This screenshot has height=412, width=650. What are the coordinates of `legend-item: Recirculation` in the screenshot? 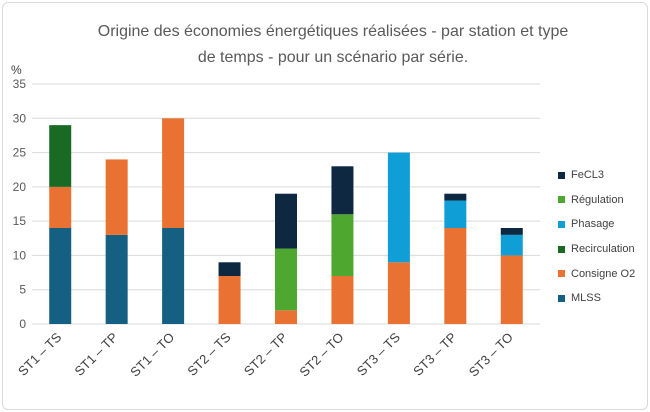 It's located at (603, 249).